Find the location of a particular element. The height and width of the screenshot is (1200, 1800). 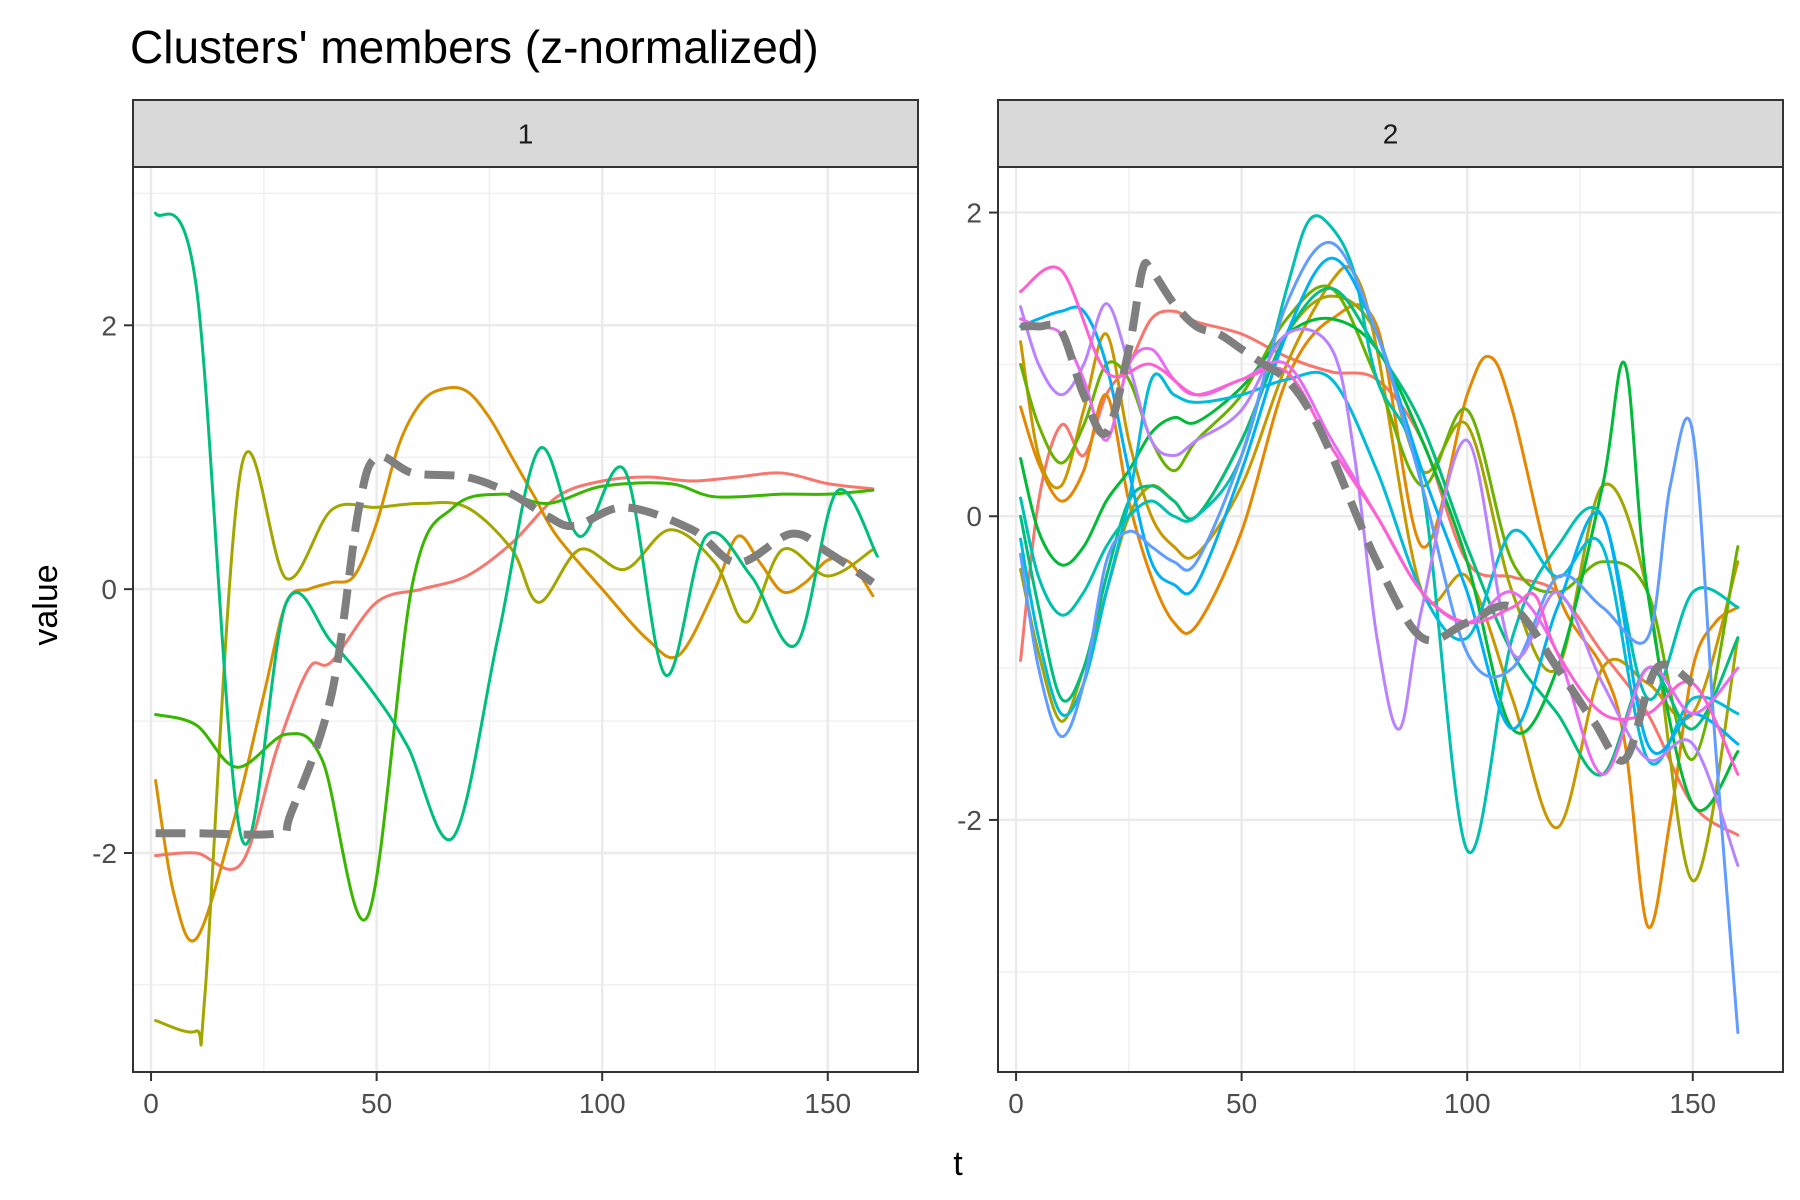

facet-strip-label: 2 is located at coordinates (1391, 134).